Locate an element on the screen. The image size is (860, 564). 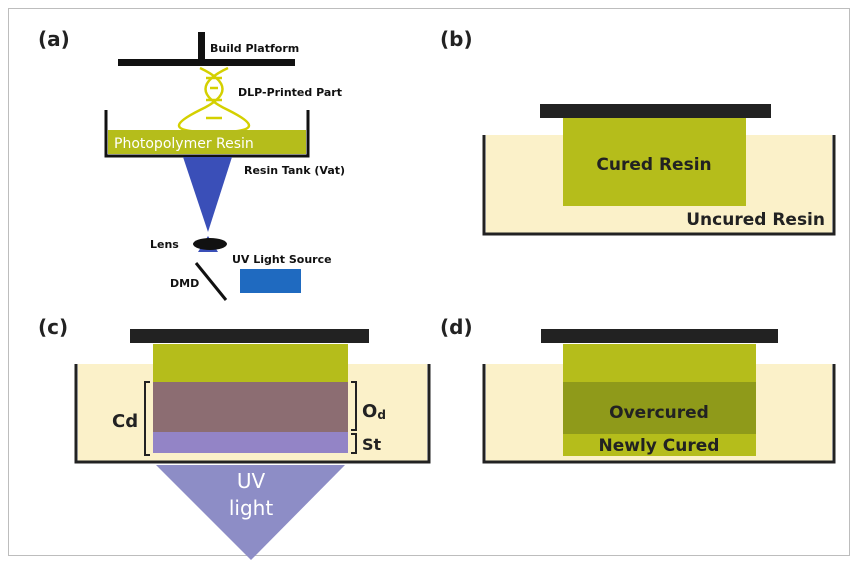
photopolymer-resin-label: Photopolymer Resin is located at coordinates (184, 144).